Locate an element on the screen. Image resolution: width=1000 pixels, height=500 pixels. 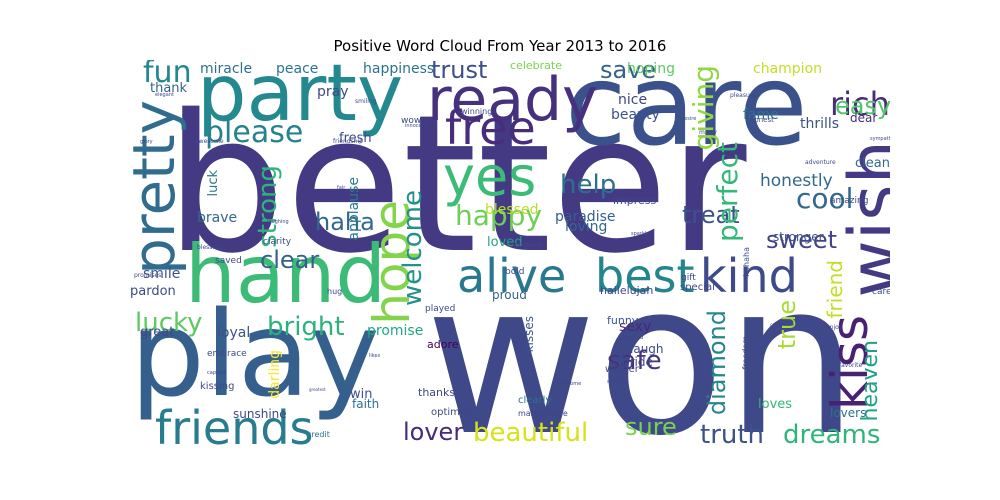
word-happy: happy is located at coordinates (499, 215).